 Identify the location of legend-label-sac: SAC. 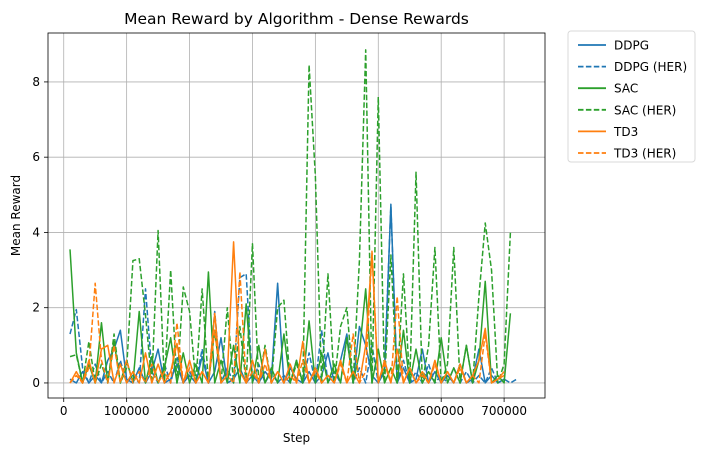
(626, 89).